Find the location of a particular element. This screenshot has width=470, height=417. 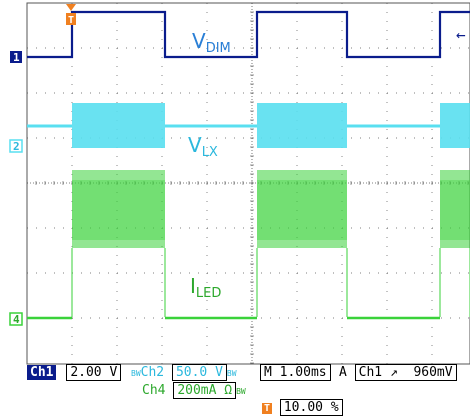

svg-text: 4 is located at coordinates (16, 319).